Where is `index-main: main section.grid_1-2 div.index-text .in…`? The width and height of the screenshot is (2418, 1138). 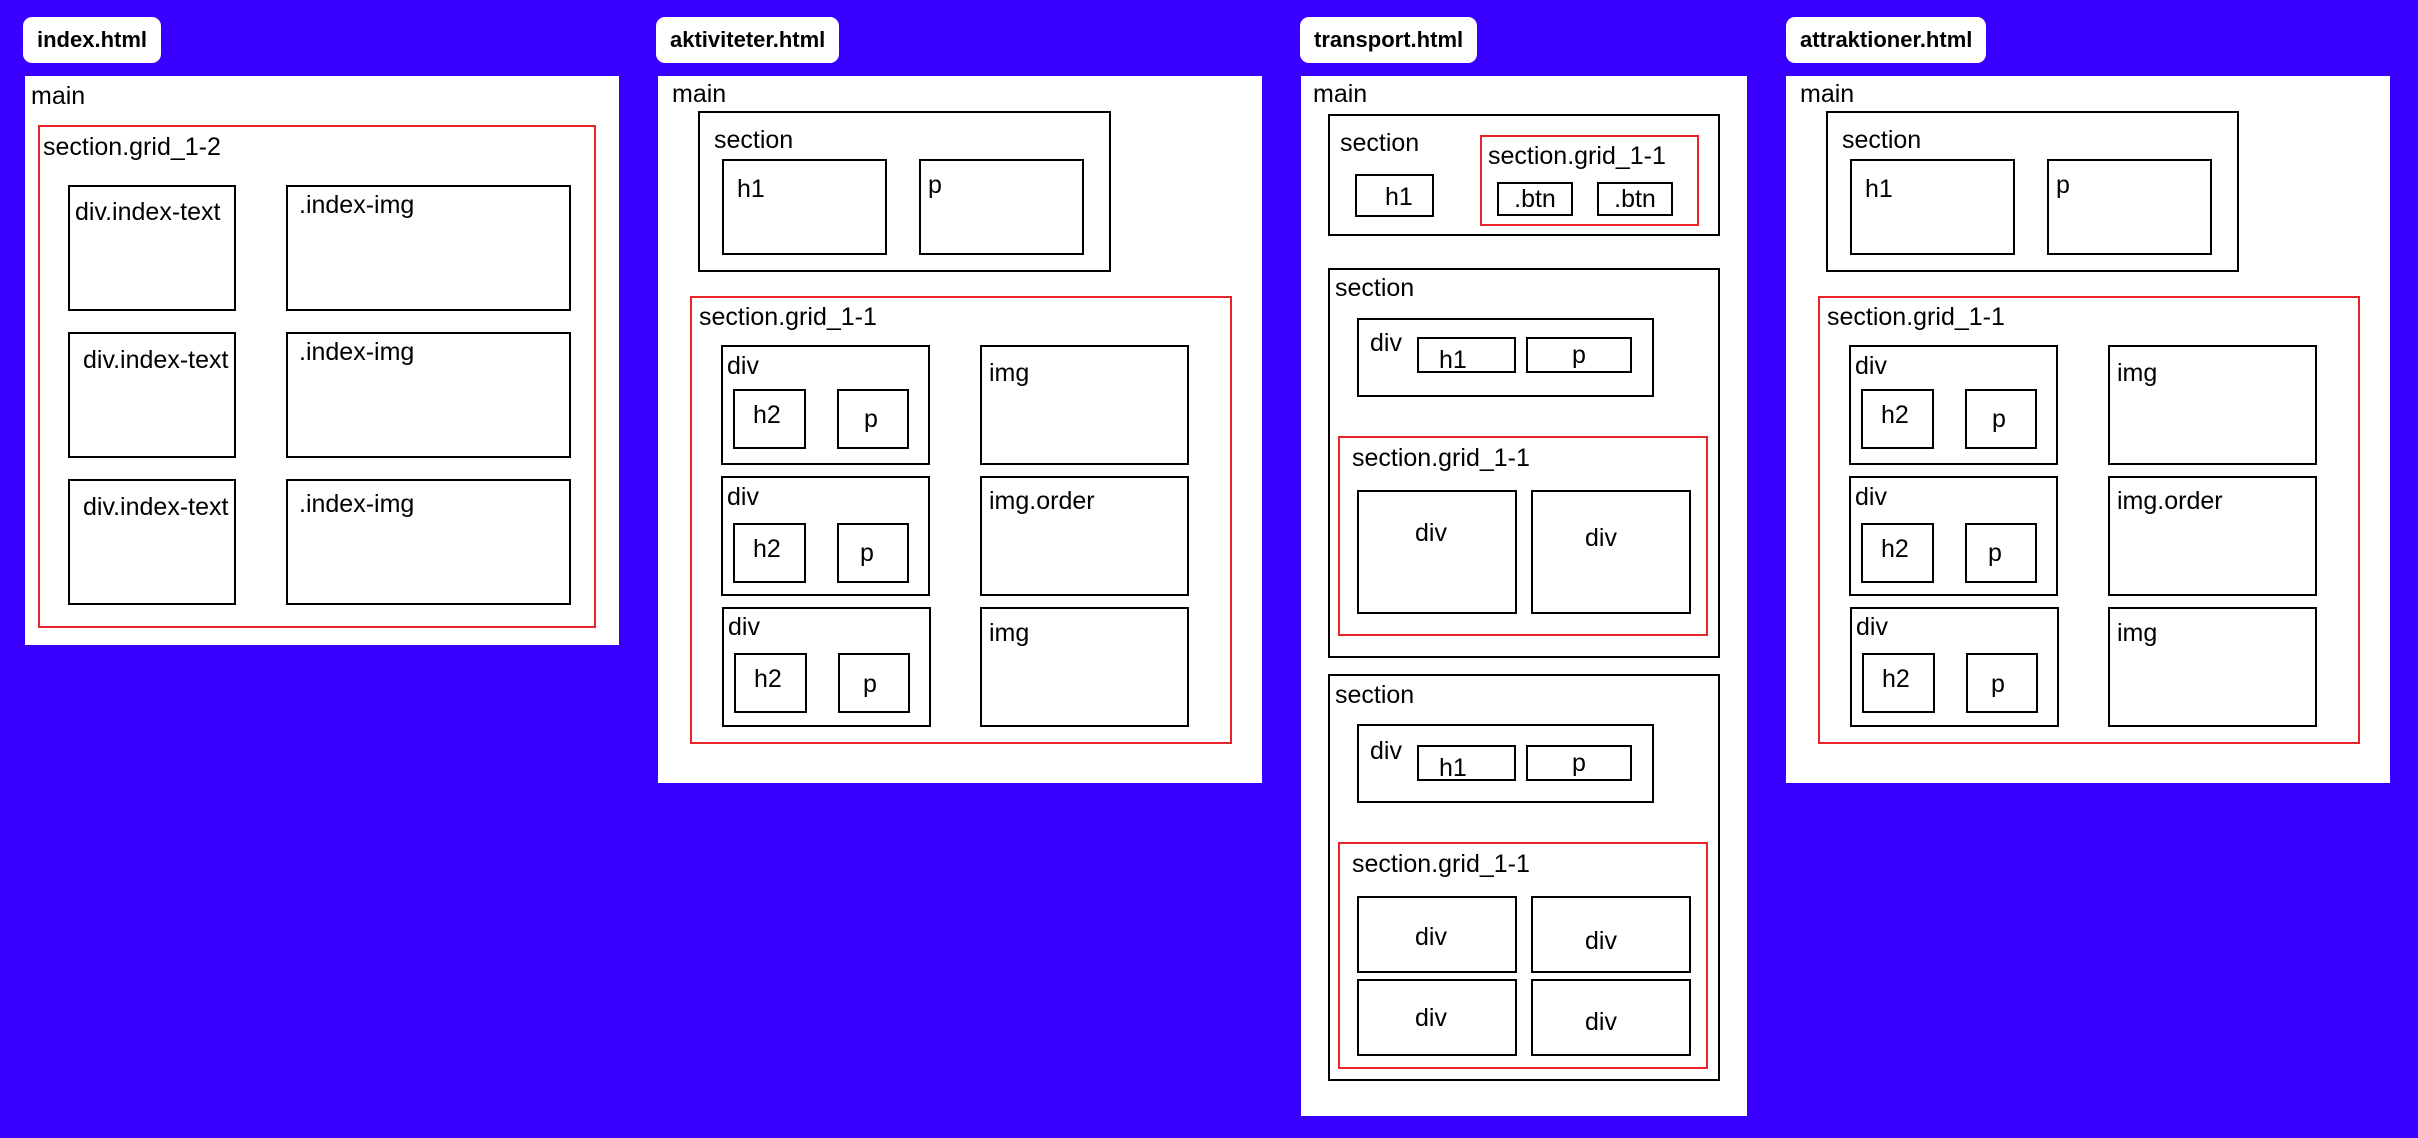 index-main: main section.grid_1-2 div.index-text .in… is located at coordinates (322, 360).